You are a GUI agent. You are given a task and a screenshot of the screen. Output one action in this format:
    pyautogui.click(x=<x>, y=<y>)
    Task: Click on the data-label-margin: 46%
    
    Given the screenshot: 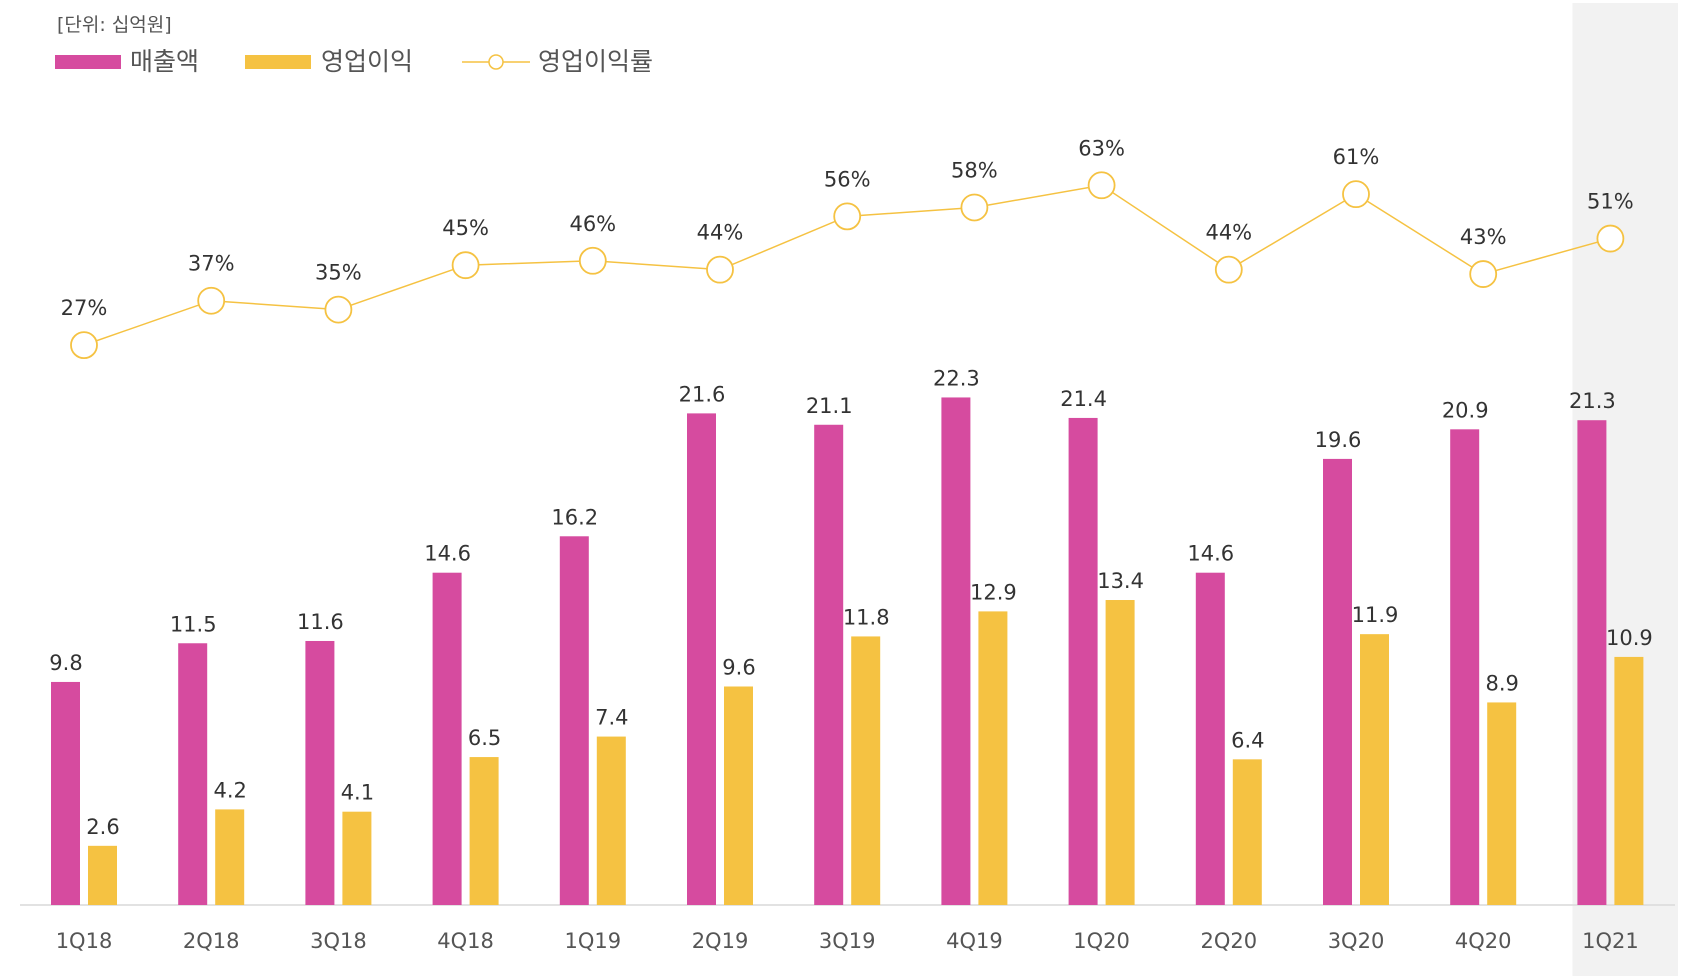 What is the action you would take?
    pyautogui.click(x=592, y=224)
    